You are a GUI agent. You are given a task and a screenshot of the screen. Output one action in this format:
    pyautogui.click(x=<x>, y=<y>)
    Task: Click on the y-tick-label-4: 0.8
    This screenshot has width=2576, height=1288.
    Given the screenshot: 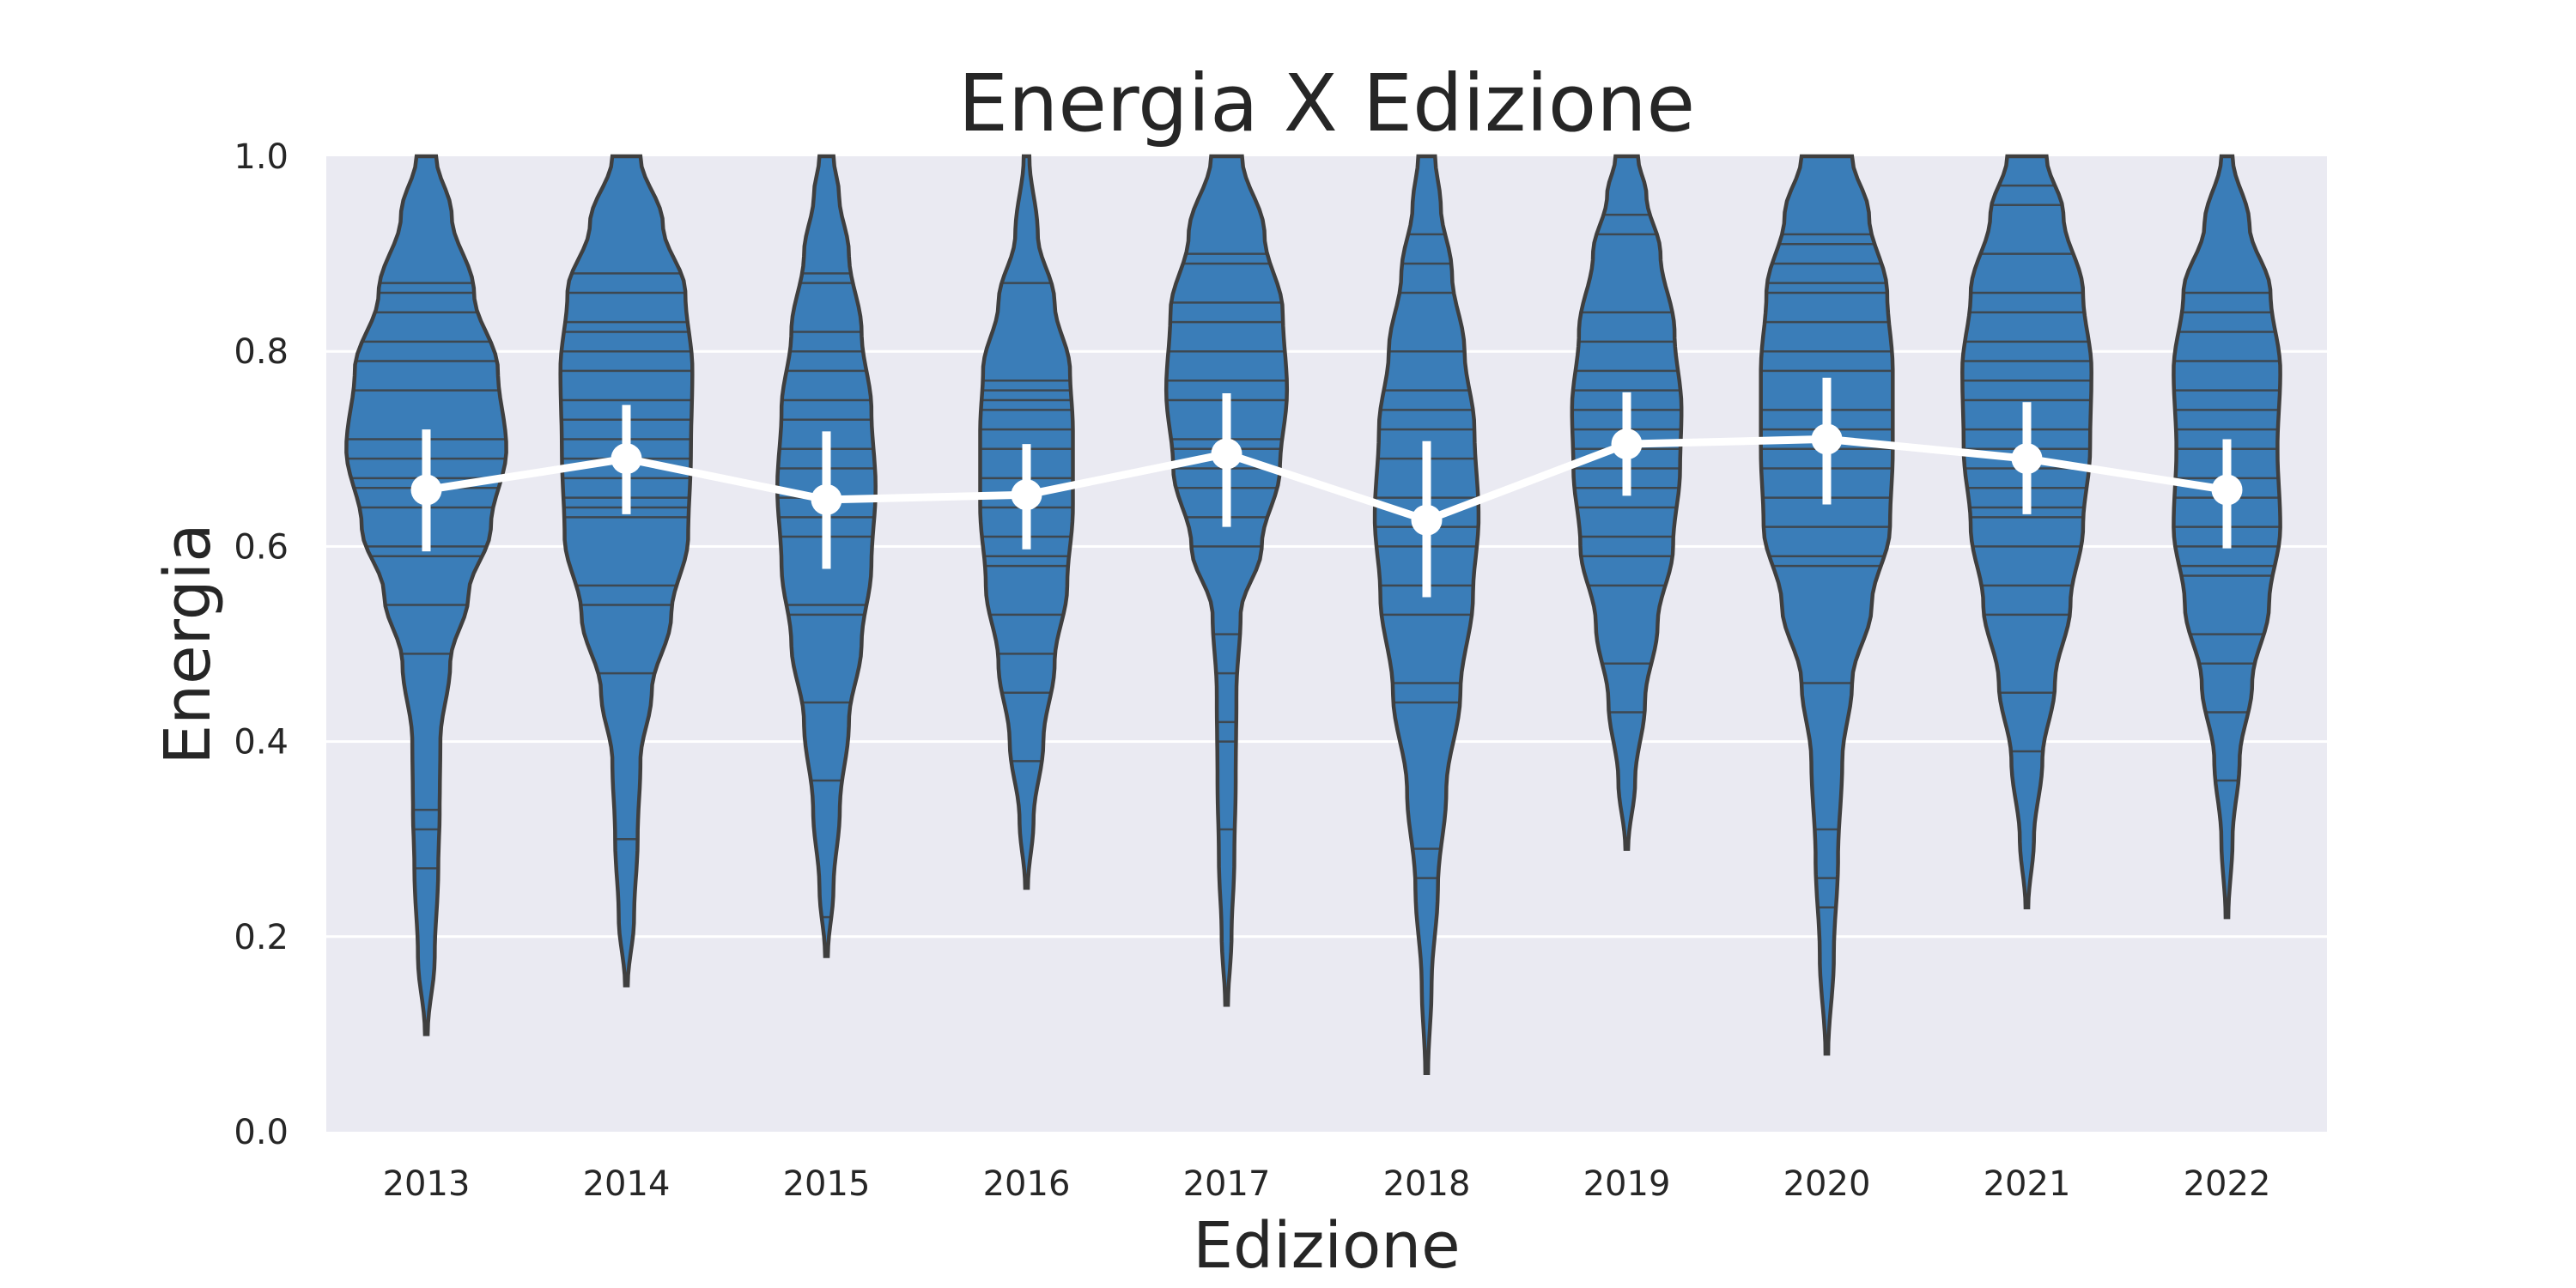 What is the action you would take?
    pyautogui.click(x=261, y=352)
    